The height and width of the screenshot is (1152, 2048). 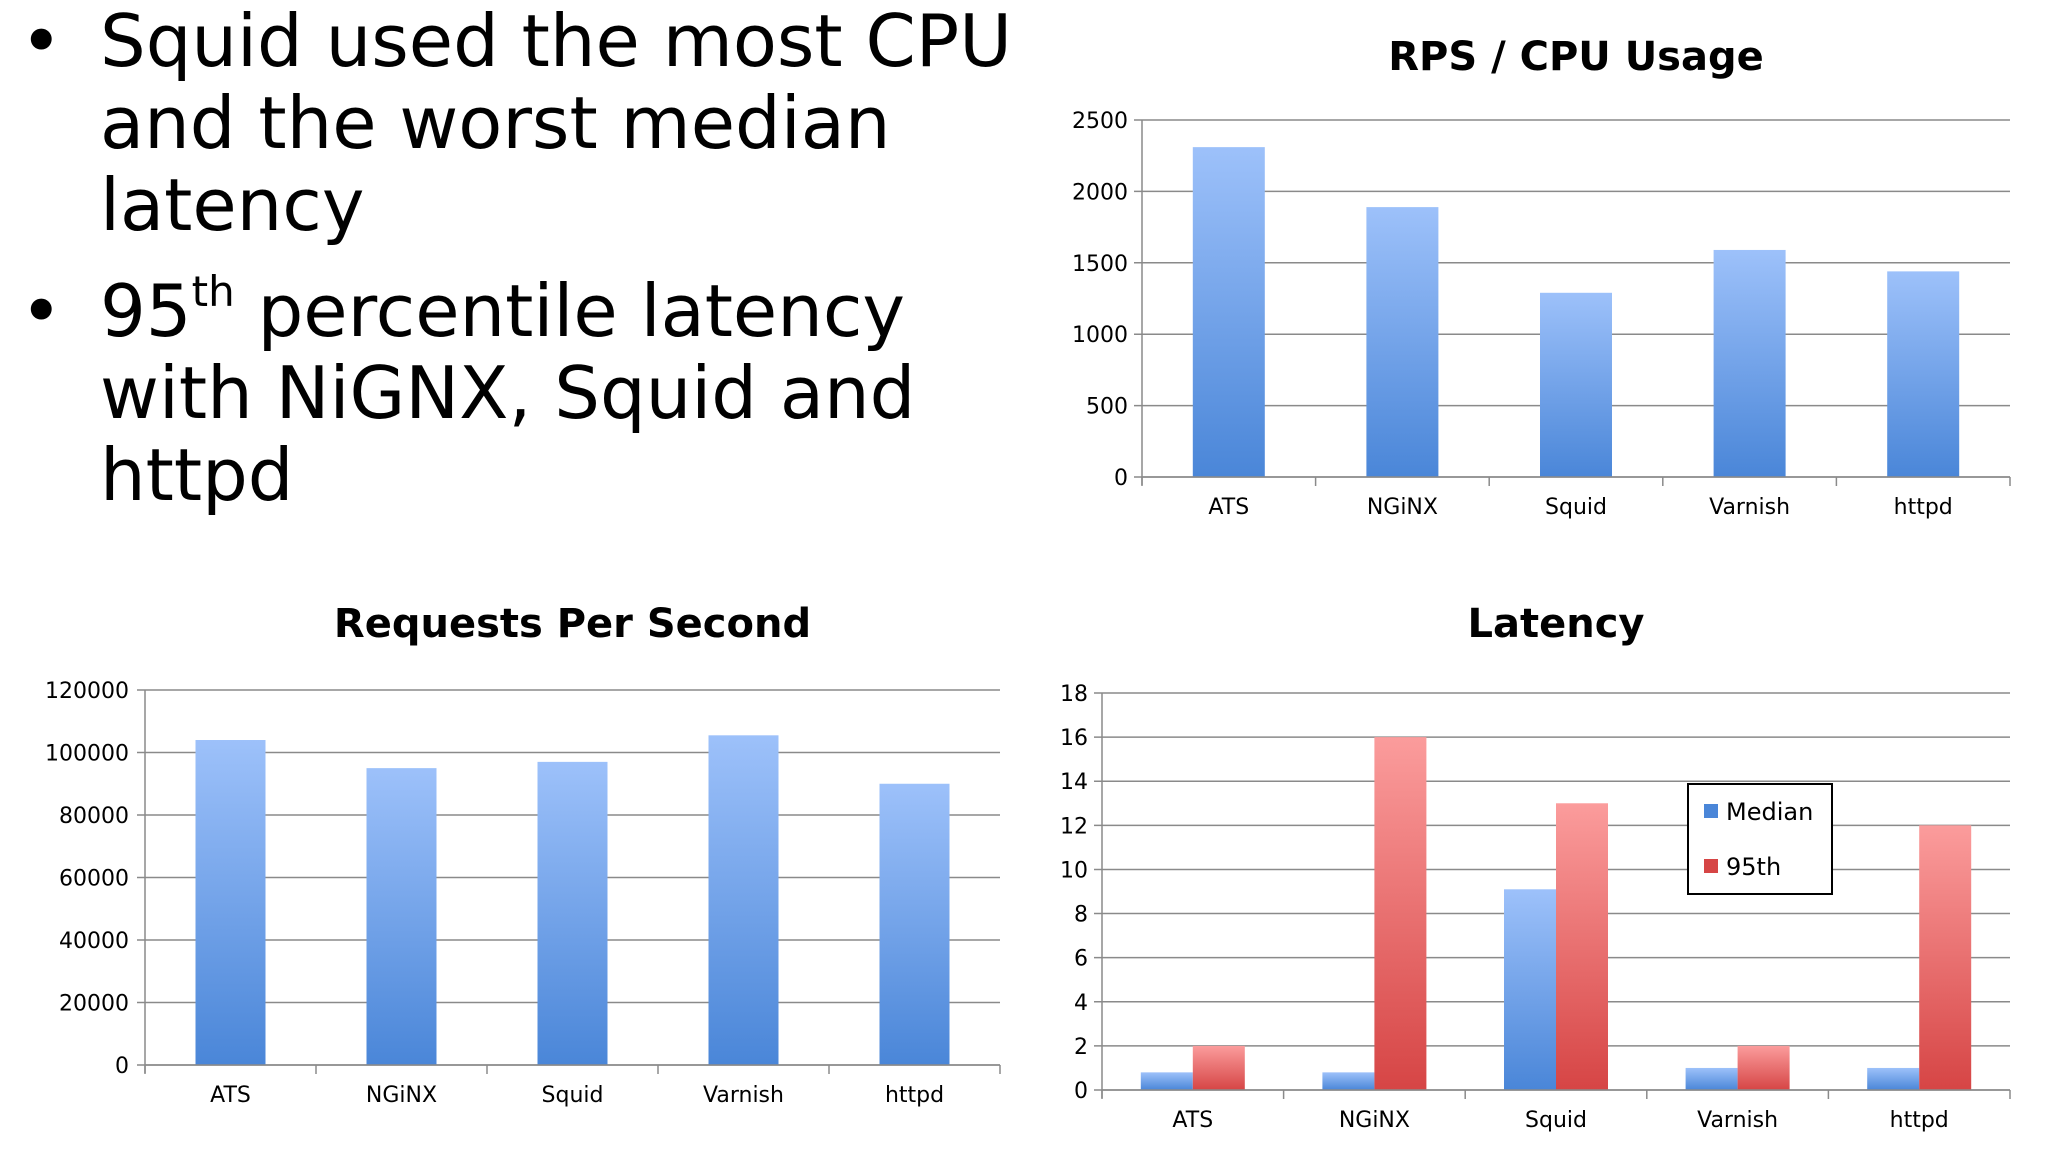 I want to click on bullet-2-number: 95, so click(x=146, y=311).